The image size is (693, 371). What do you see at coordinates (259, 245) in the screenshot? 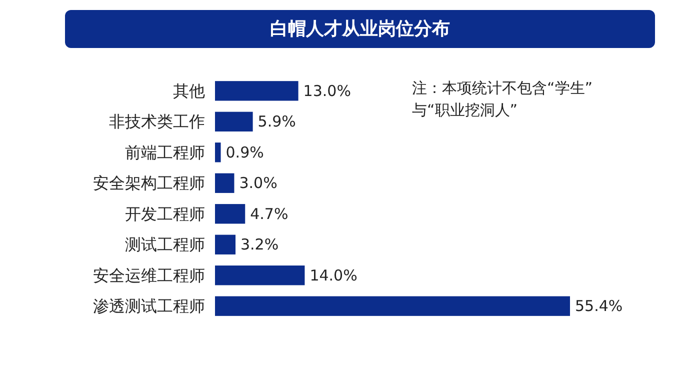
I see `data-label: 3.2%` at bounding box center [259, 245].